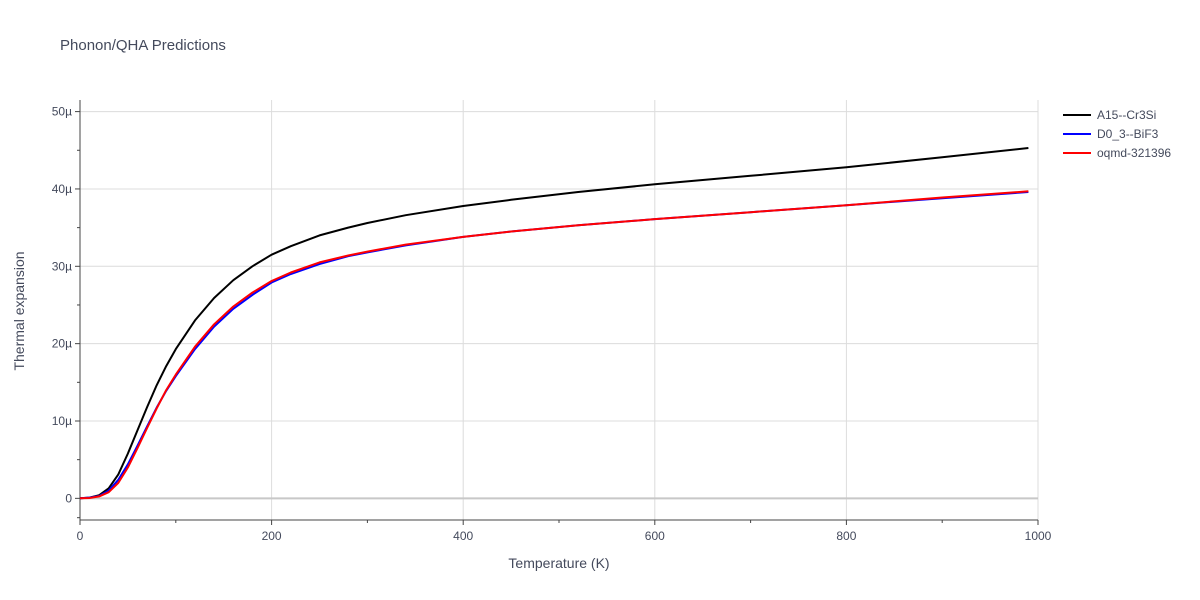 Image resolution: width=1200 pixels, height=600 pixels. I want to click on y-tick-label: 50µ, so click(62, 112).